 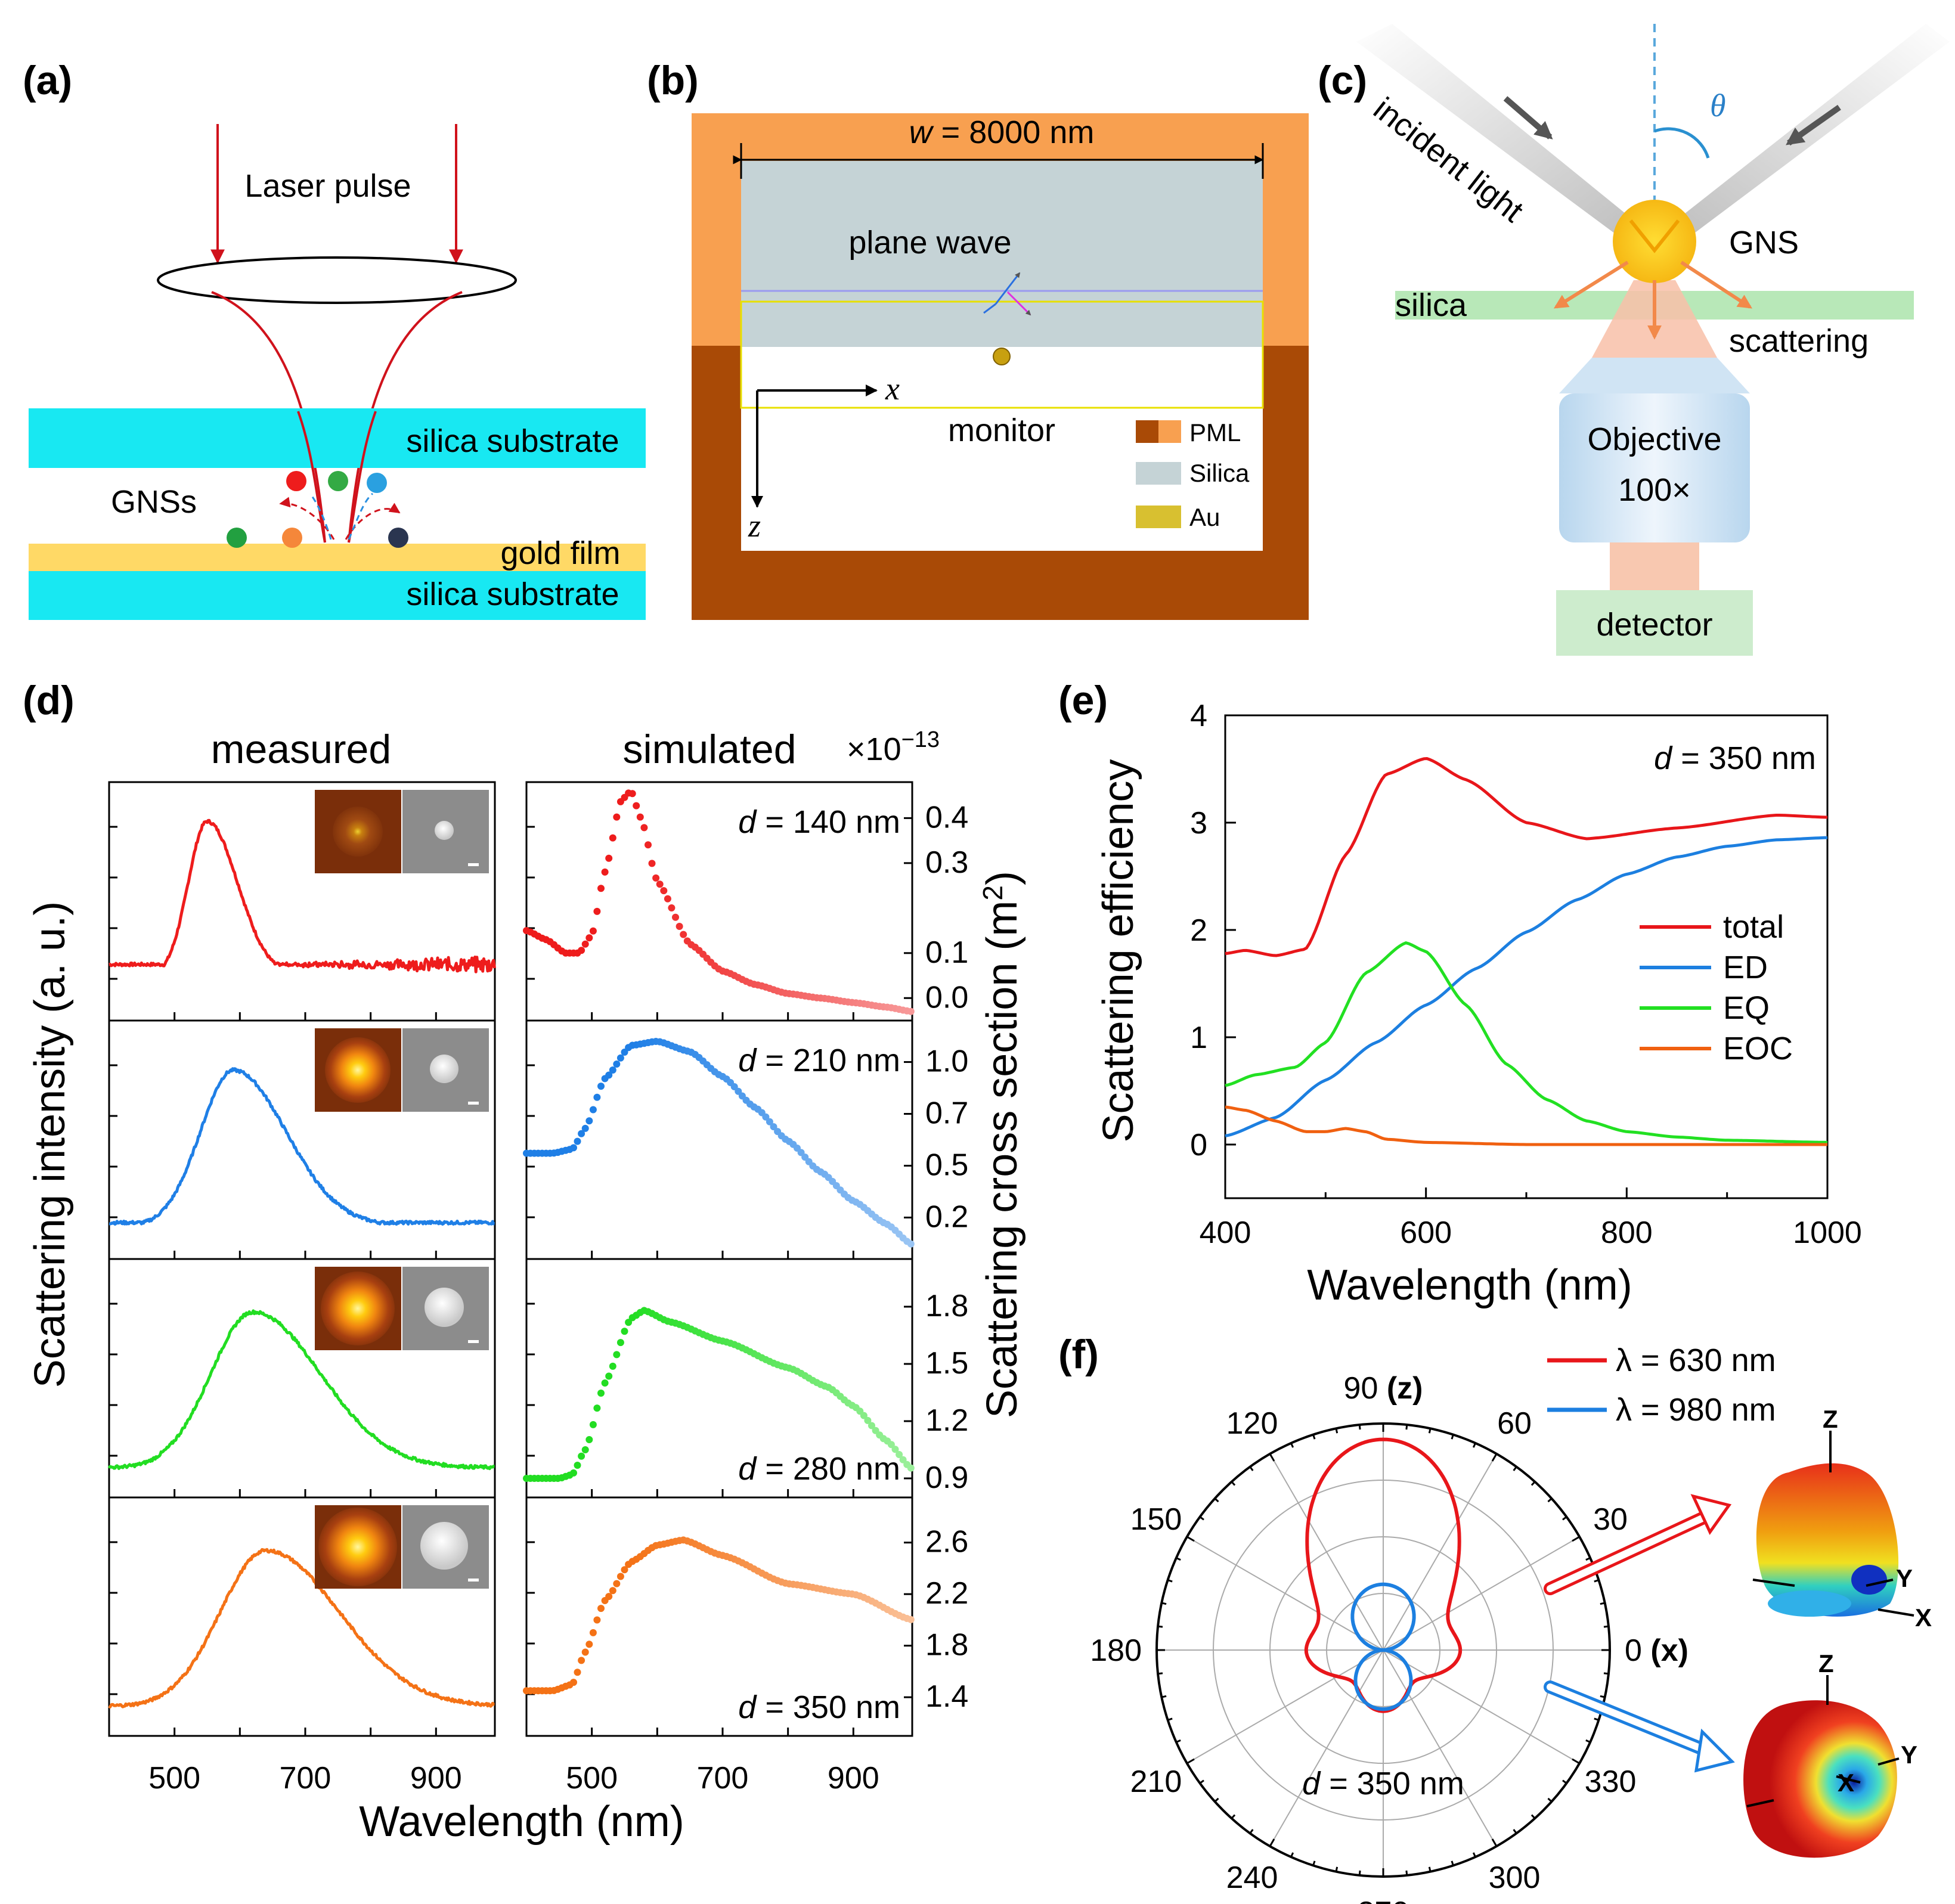 What do you see at coordinates (1735, 758) in the screenshot?
I see `e-annotation: d = 350 nm` at bounding box center [1735, 758].